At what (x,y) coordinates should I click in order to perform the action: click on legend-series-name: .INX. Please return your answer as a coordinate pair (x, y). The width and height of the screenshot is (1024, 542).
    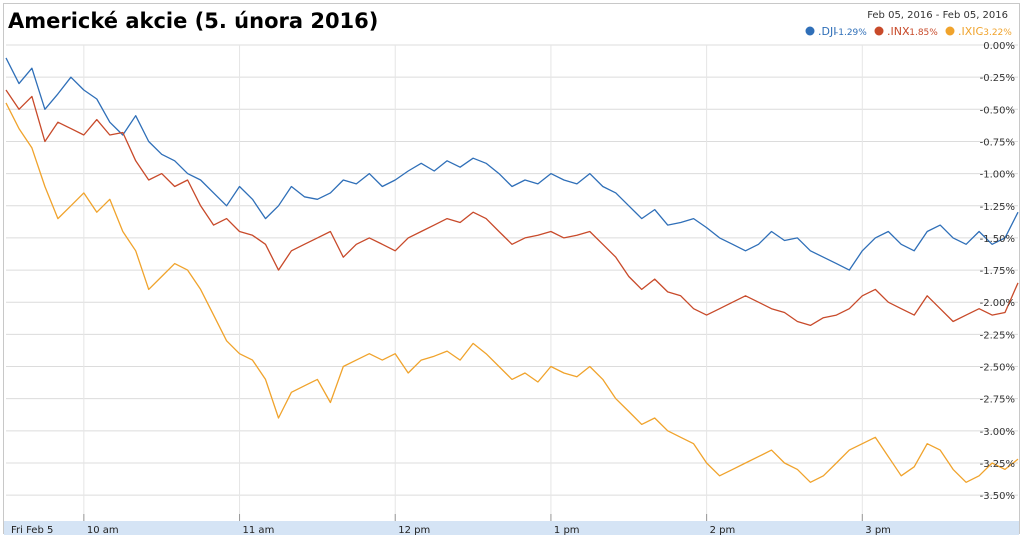
    Looking at the image, I should click on (898, 31).